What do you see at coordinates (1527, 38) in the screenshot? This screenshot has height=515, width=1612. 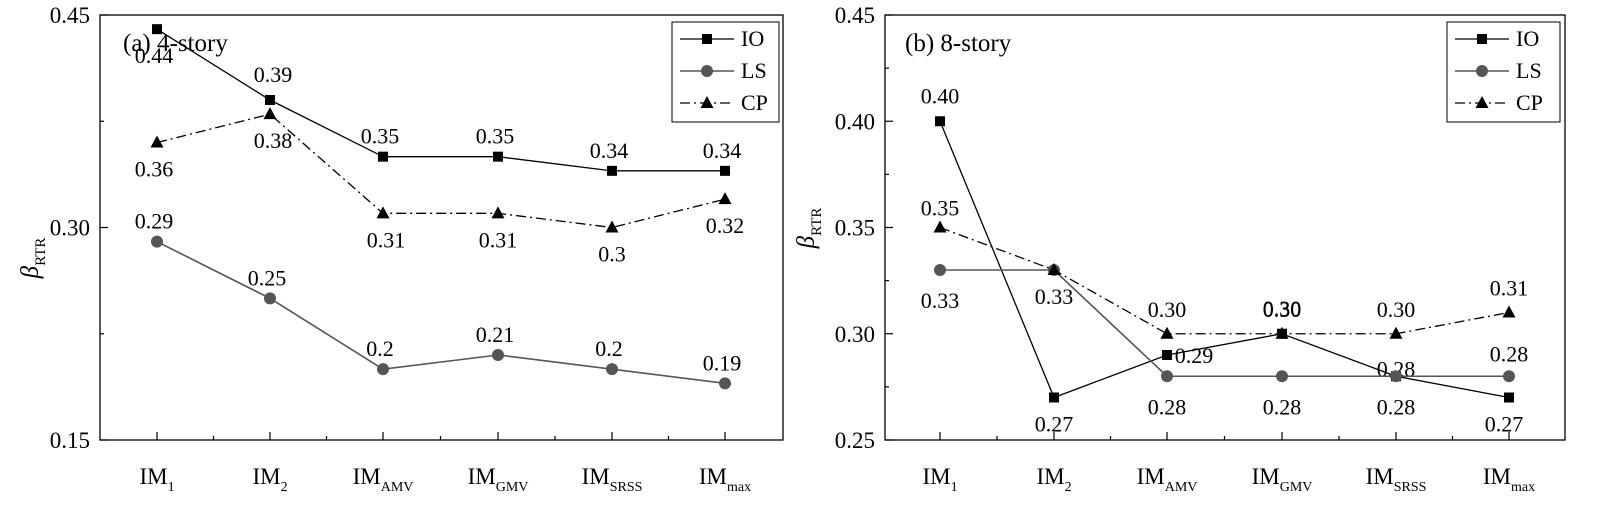 I see `legend-label-io: IO` at bounding box center [1527, 38].